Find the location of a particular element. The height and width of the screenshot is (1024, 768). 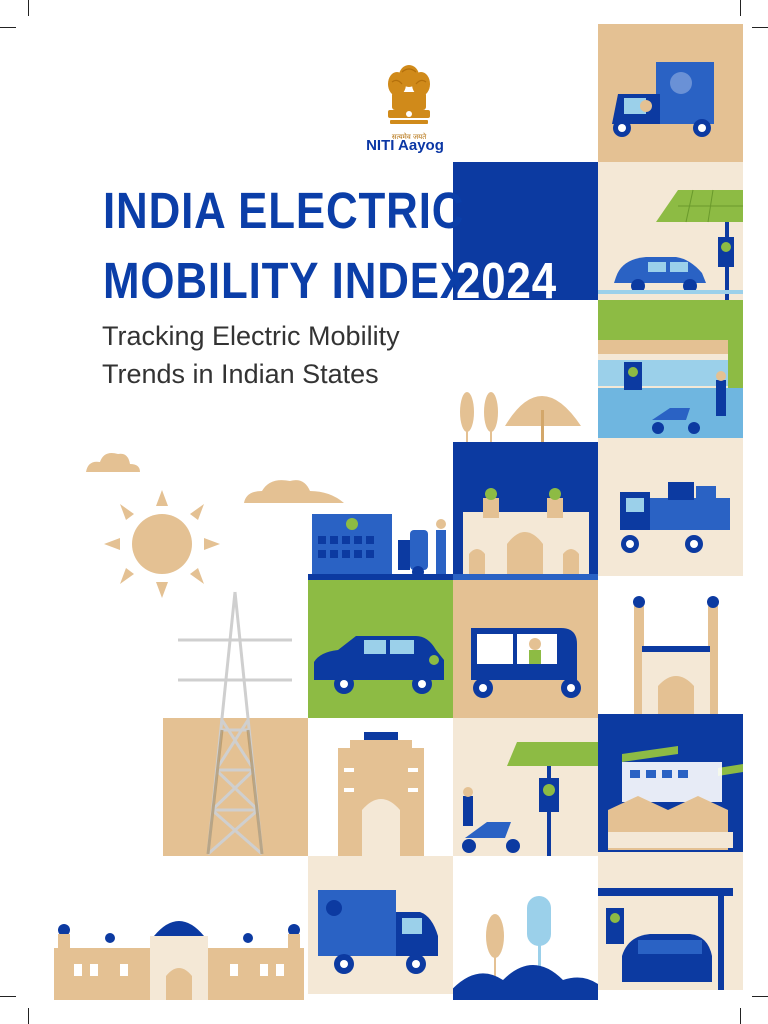

charging-station-scooter-icon is located at coordinates (380, 547).